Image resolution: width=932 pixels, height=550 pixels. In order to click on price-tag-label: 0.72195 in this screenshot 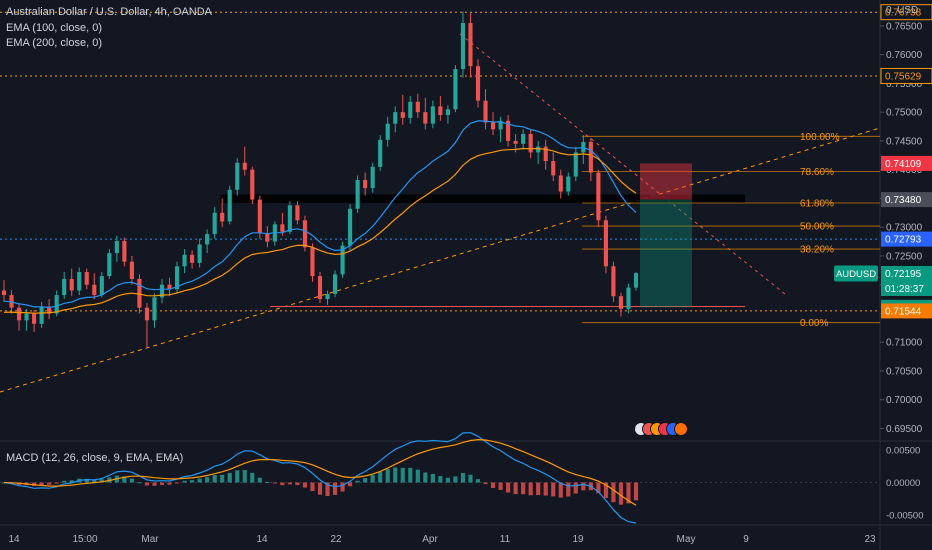, I will do `click(903, 274)`.